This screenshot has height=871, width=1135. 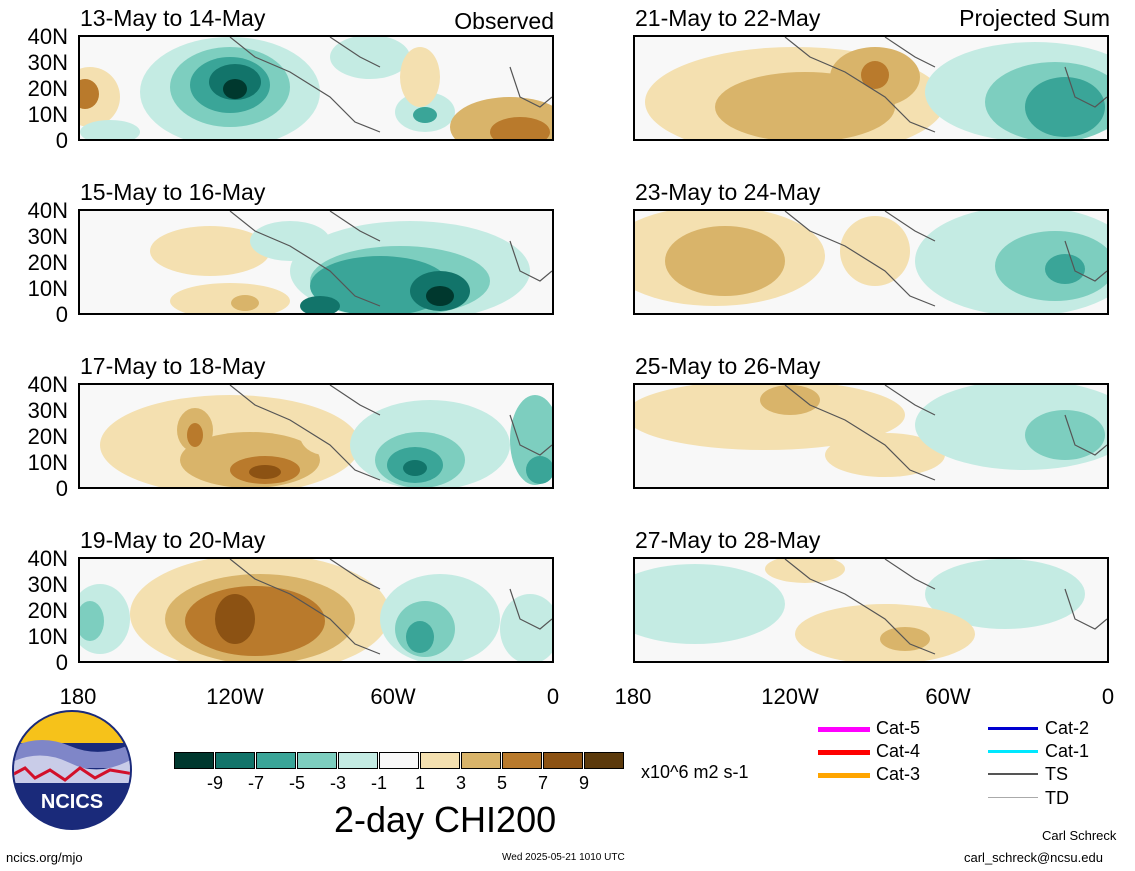 What do you see at coordinates (1013, 728) in the screenshot?
I see `legend-line-cat2` at bounding box center [1013, 728].